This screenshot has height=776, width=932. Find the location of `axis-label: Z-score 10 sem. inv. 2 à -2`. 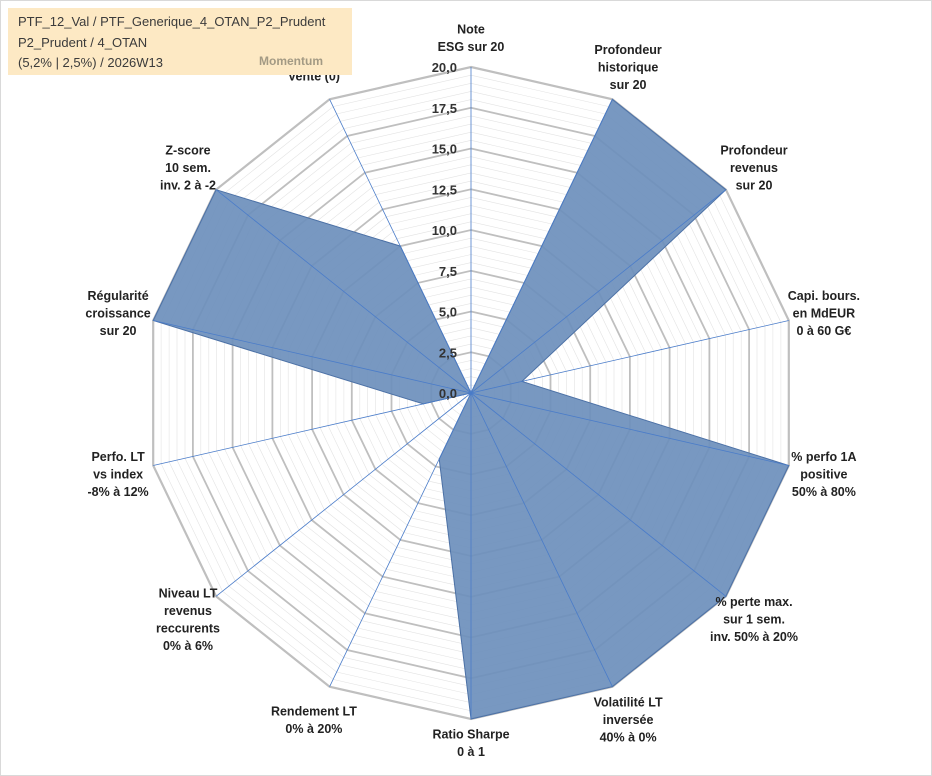

axis-label: Z-score 10 sem. inv. 2 à -2 is located at coordinates (188, 168).